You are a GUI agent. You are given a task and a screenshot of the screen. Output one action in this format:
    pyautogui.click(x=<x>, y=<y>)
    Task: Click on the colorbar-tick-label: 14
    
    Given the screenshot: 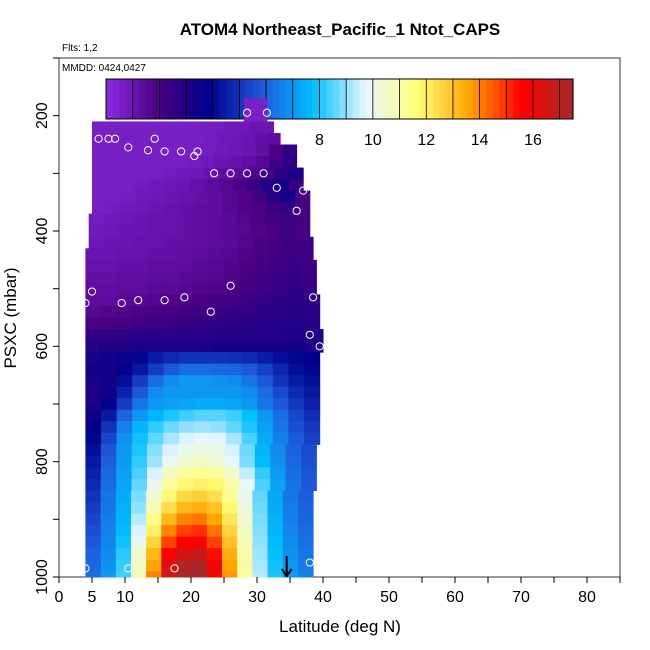 What is the action you would take?
    pyautogui.click(x=480, y=140)
    